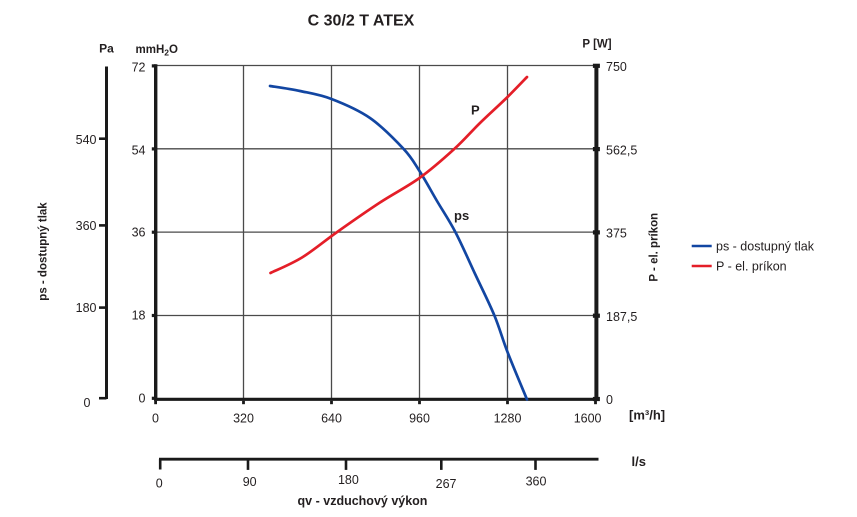 The width and height of the screenshot is (857, 517). What do you see at coordinates (86, 140) in the screenshot?
I see `svg-text: 540` at bounding box center [86, 140].